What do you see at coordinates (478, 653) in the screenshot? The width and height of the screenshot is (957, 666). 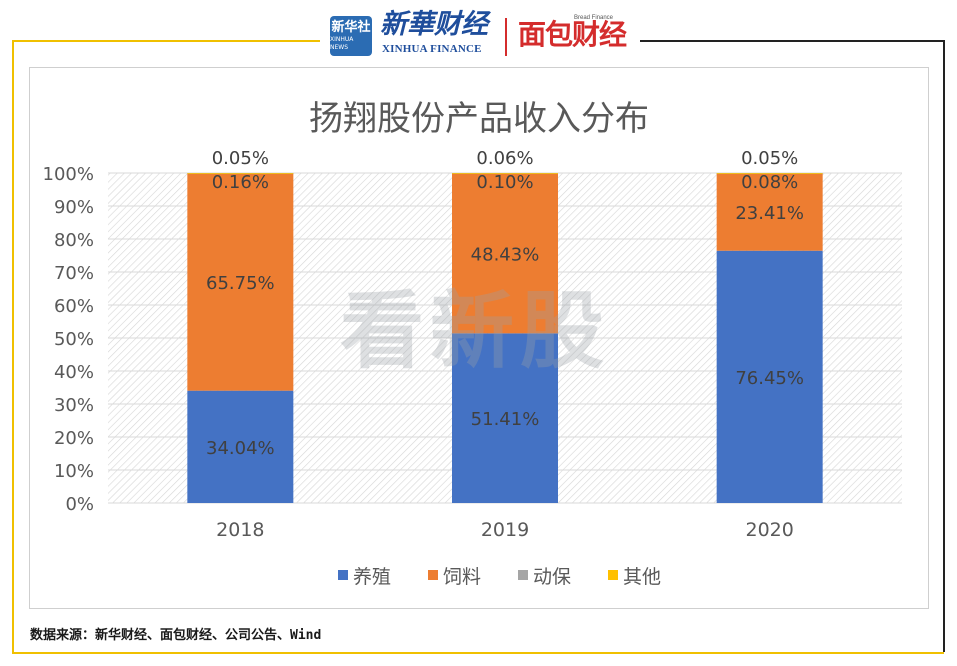 I see `frame-bottom-line` at bounding box center [478, 653].